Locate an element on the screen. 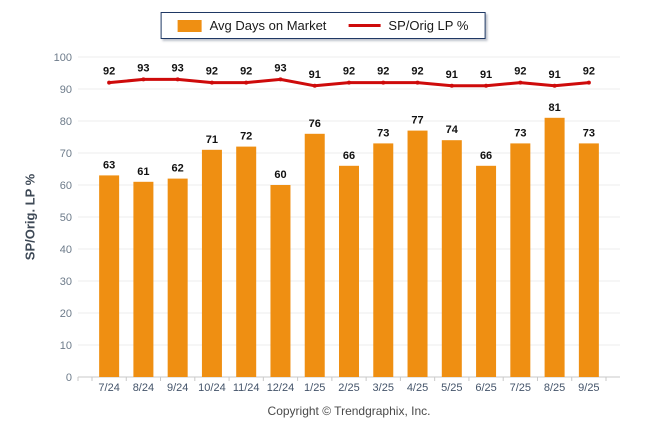  y-tick-label: 20 is located at coordinates (66, 314).